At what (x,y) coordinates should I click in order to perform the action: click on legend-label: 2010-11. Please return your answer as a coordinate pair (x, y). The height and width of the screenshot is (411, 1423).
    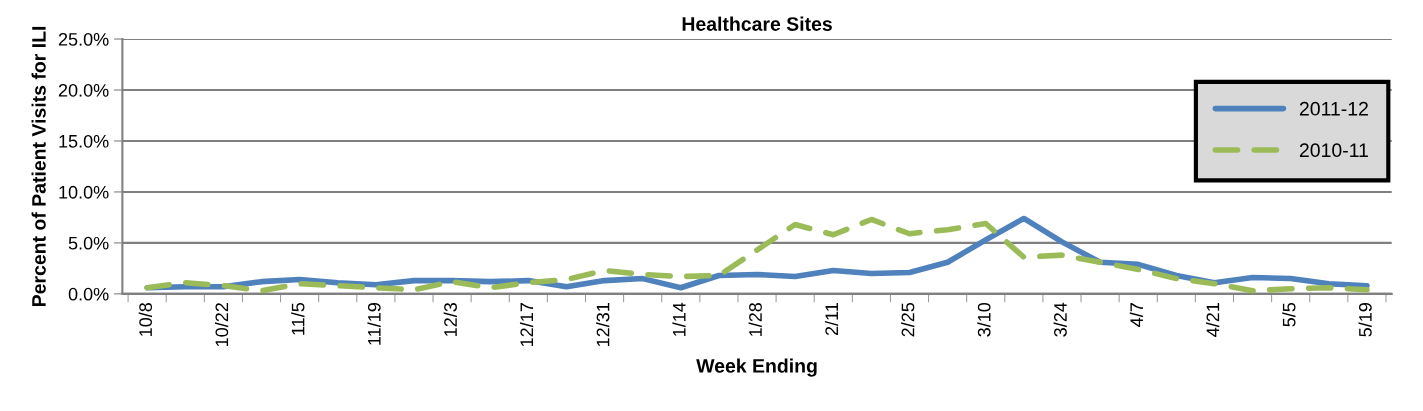
    Looking at the image, I should click on (1333, 150).